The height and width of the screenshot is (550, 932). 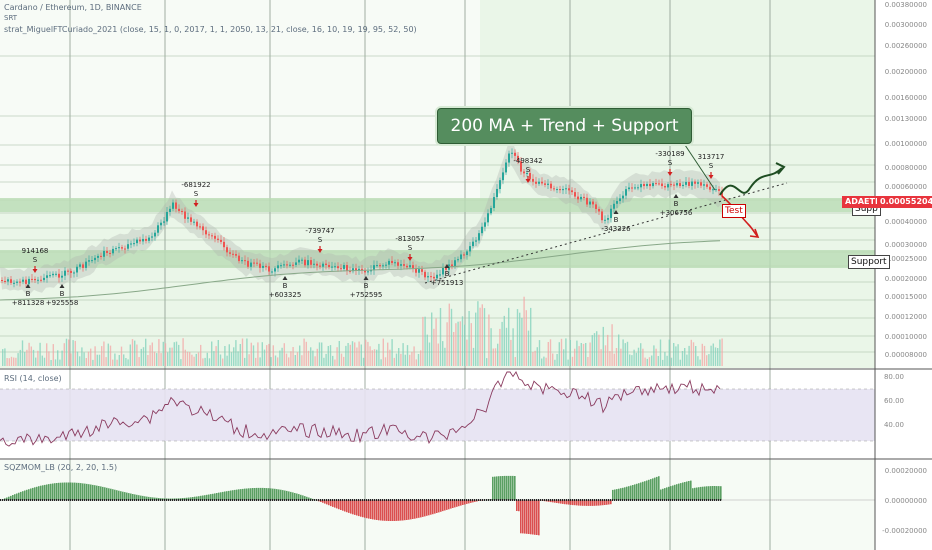 I want to click on sell-arrow, so click(x=528, y=179).